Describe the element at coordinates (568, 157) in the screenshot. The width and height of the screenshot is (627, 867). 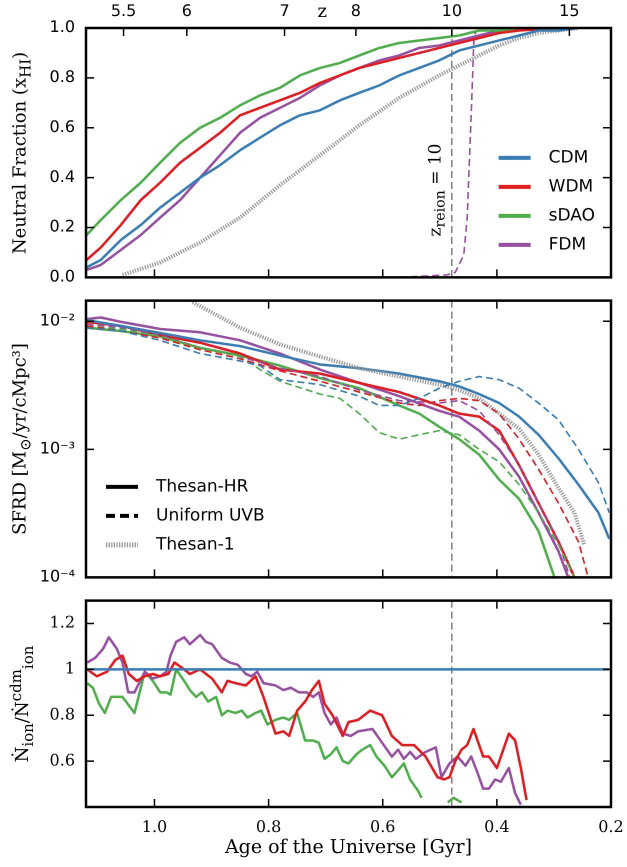
I see `legend-label: CDM` at that location.